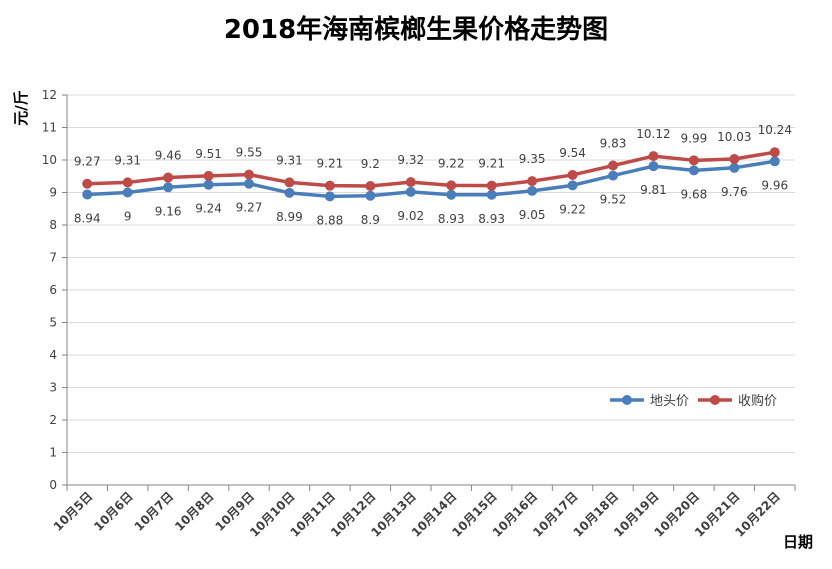  What do you see at coordinates (168, 156) in the screenshot?
I see `data-label-series-1-2: 9.46` at bounding box center [168, 156].